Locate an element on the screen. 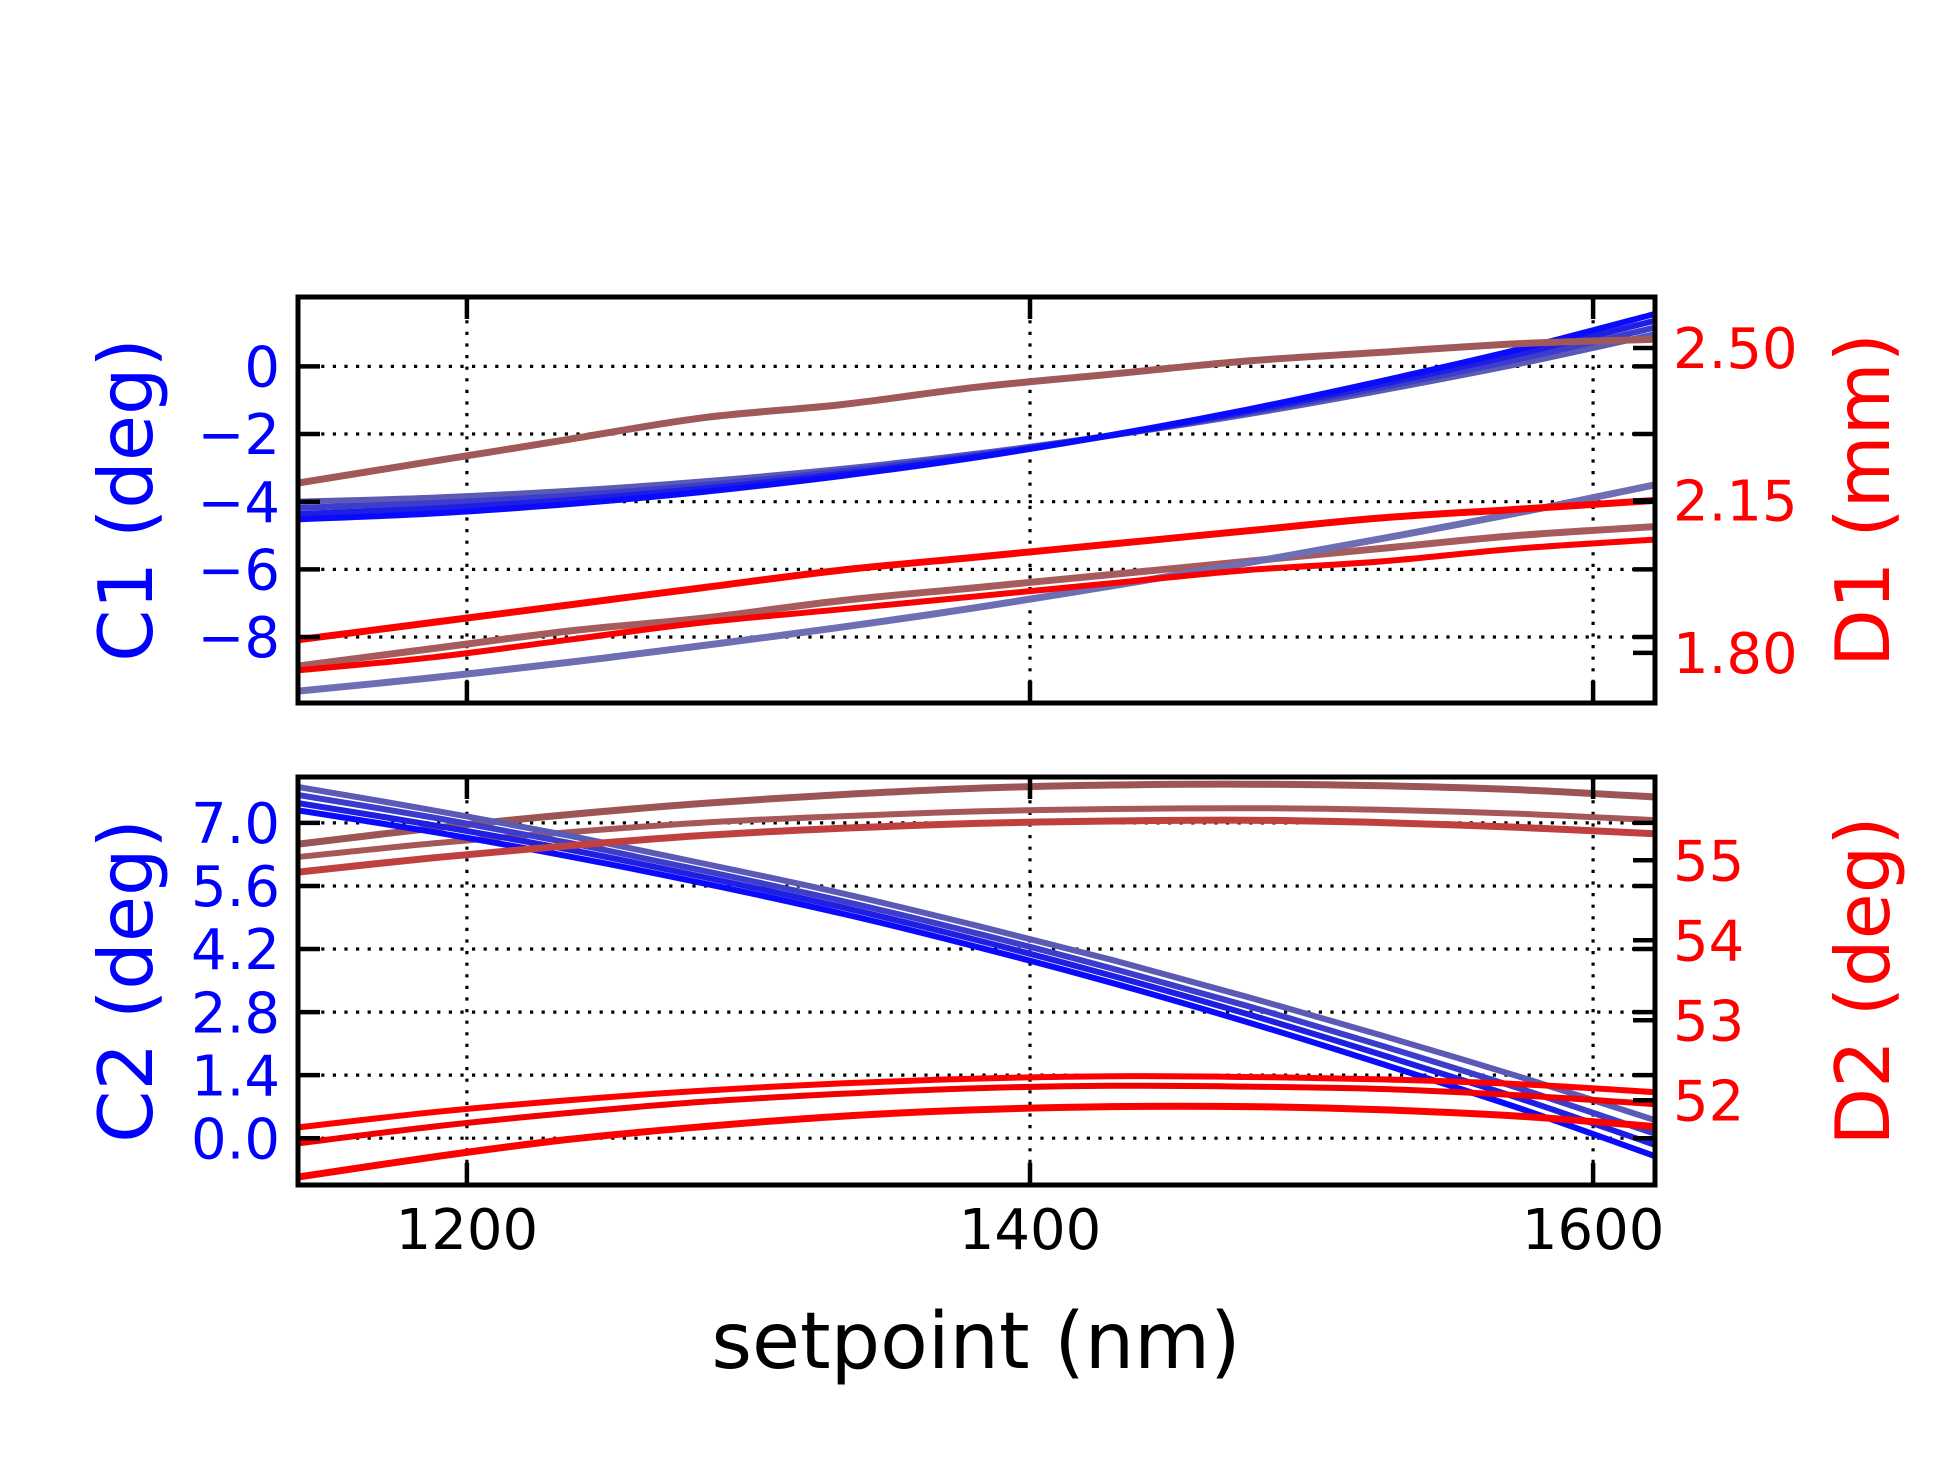  right-tick-label: 53 is located at coordinates (1708, 1021).